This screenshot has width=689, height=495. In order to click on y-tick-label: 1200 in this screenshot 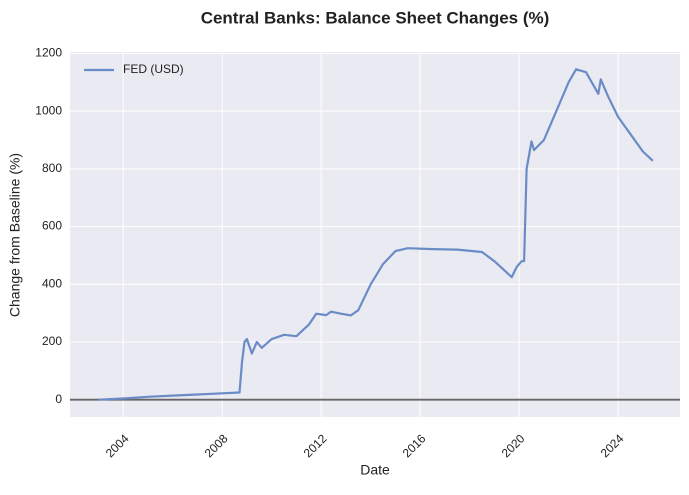, I will do `click(48, 53)`.